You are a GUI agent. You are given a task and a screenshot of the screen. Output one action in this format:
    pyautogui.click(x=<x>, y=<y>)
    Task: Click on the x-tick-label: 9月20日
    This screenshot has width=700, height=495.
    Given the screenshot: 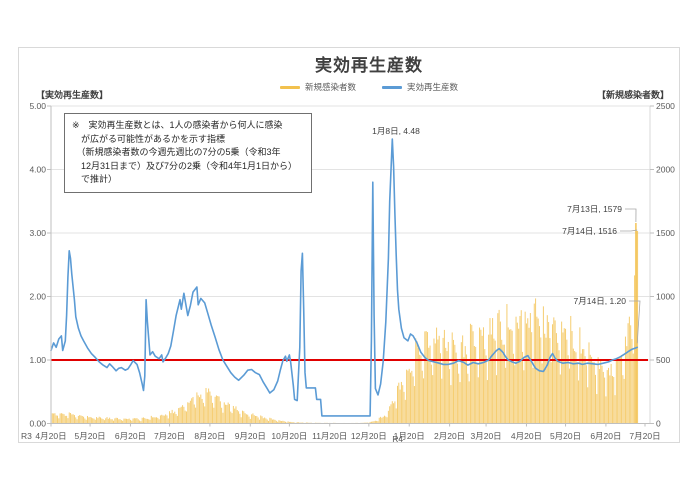 What is the action you would take?
    pyautogui.click(x=250, y=436)
    